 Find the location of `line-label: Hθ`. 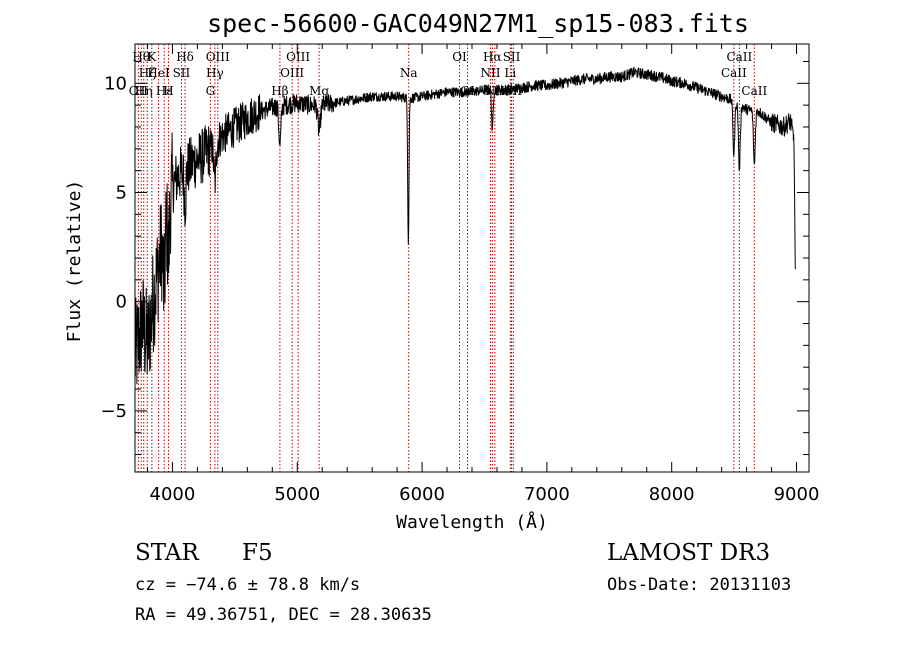

line-label: Hθ is located at coordinates (141, 57).